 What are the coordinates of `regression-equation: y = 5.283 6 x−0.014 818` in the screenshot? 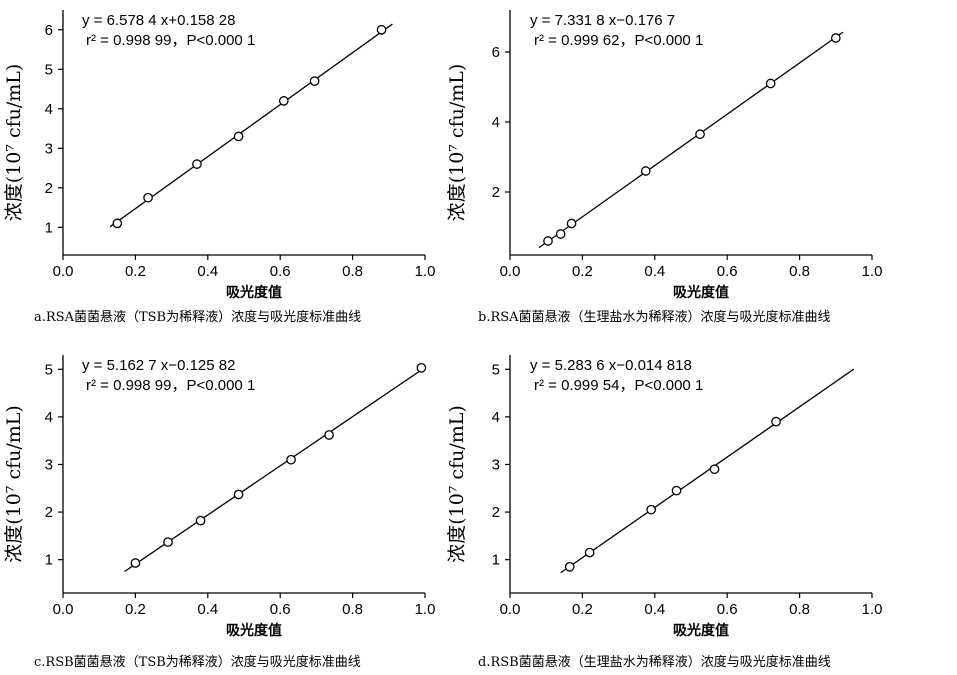 It's located at (611, 365).